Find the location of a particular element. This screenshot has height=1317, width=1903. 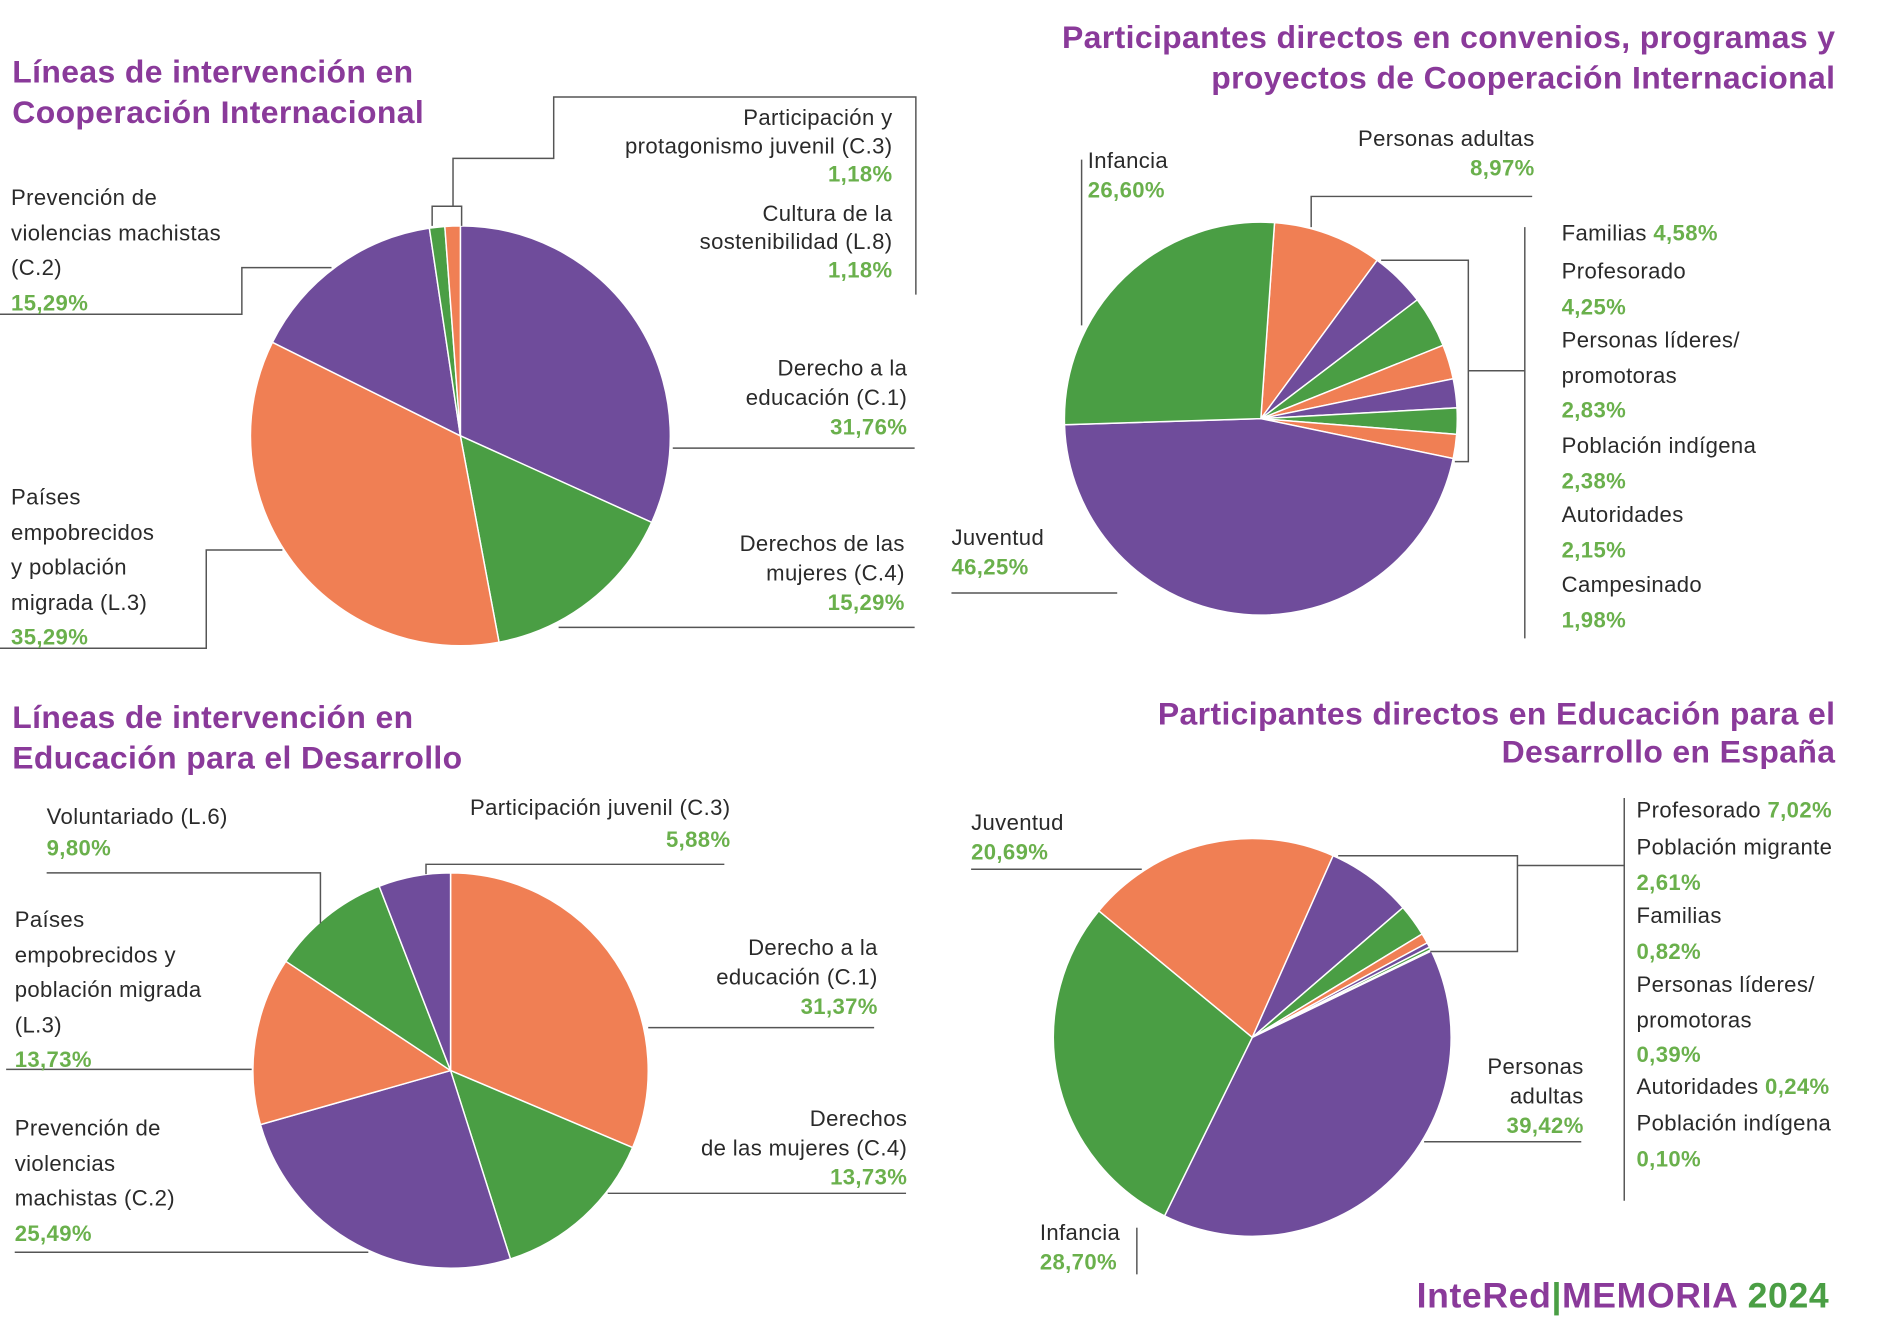

slice-label-autoridades: Autoridades 0,24% is located at coordinates (1733, 1086).